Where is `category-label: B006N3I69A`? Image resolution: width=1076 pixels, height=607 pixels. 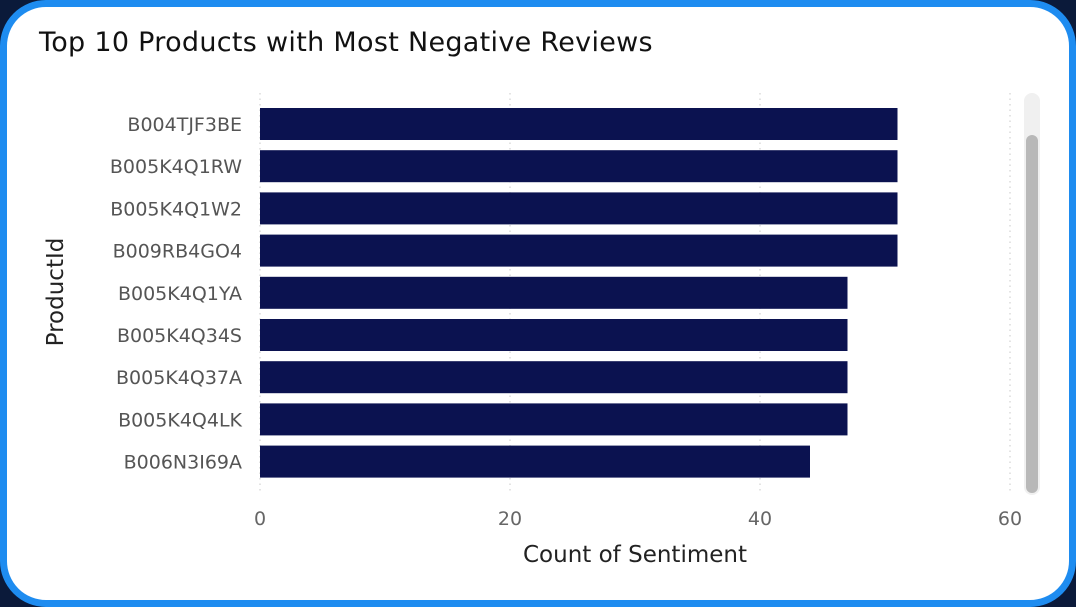 category-label: B006N3I69A is located at coordinates (183, 463).